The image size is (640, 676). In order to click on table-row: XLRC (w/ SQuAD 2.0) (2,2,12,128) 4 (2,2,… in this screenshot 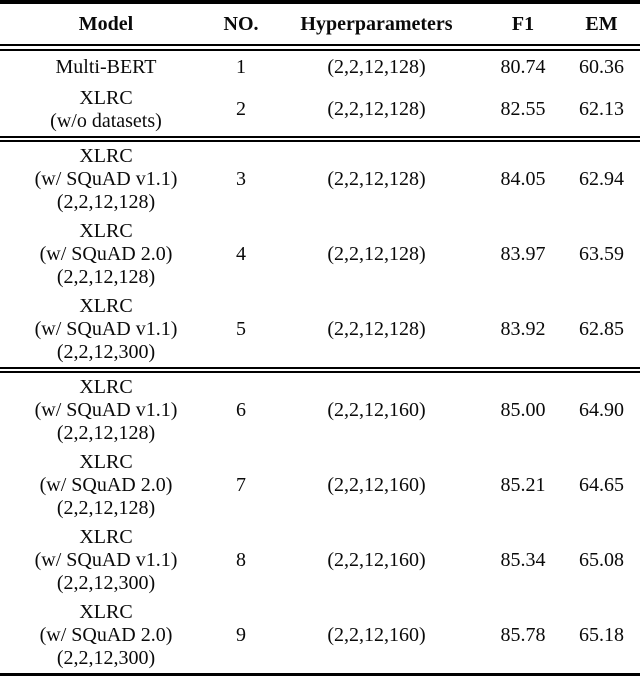, I will do `click(320, 254)`.